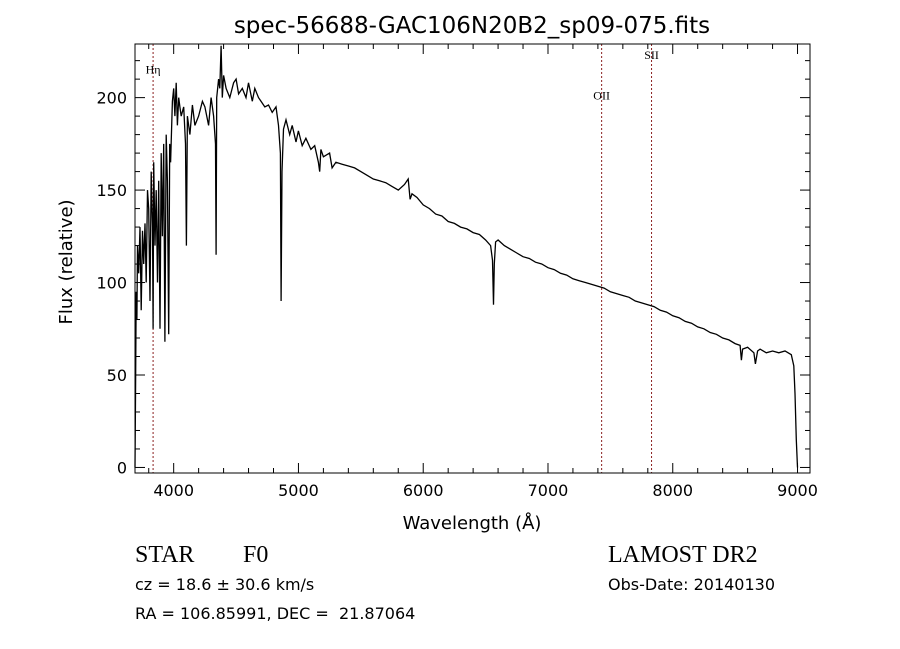 The height and width of the screenshot is (649, 900). I want to click on y-axis-label: Flux (relative), so click(66, 261).